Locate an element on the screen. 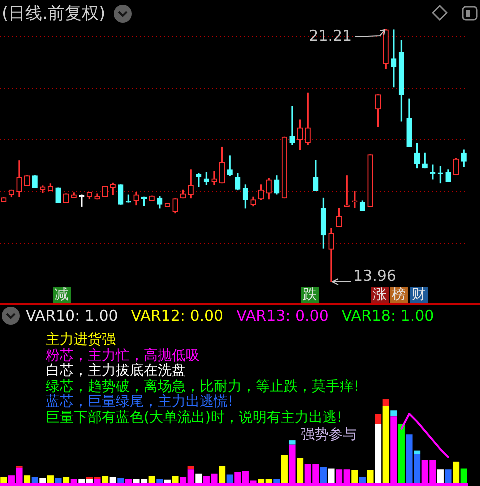 The image size is (480, 486). text: 主力进货强 is located at coordinates (81, 340).